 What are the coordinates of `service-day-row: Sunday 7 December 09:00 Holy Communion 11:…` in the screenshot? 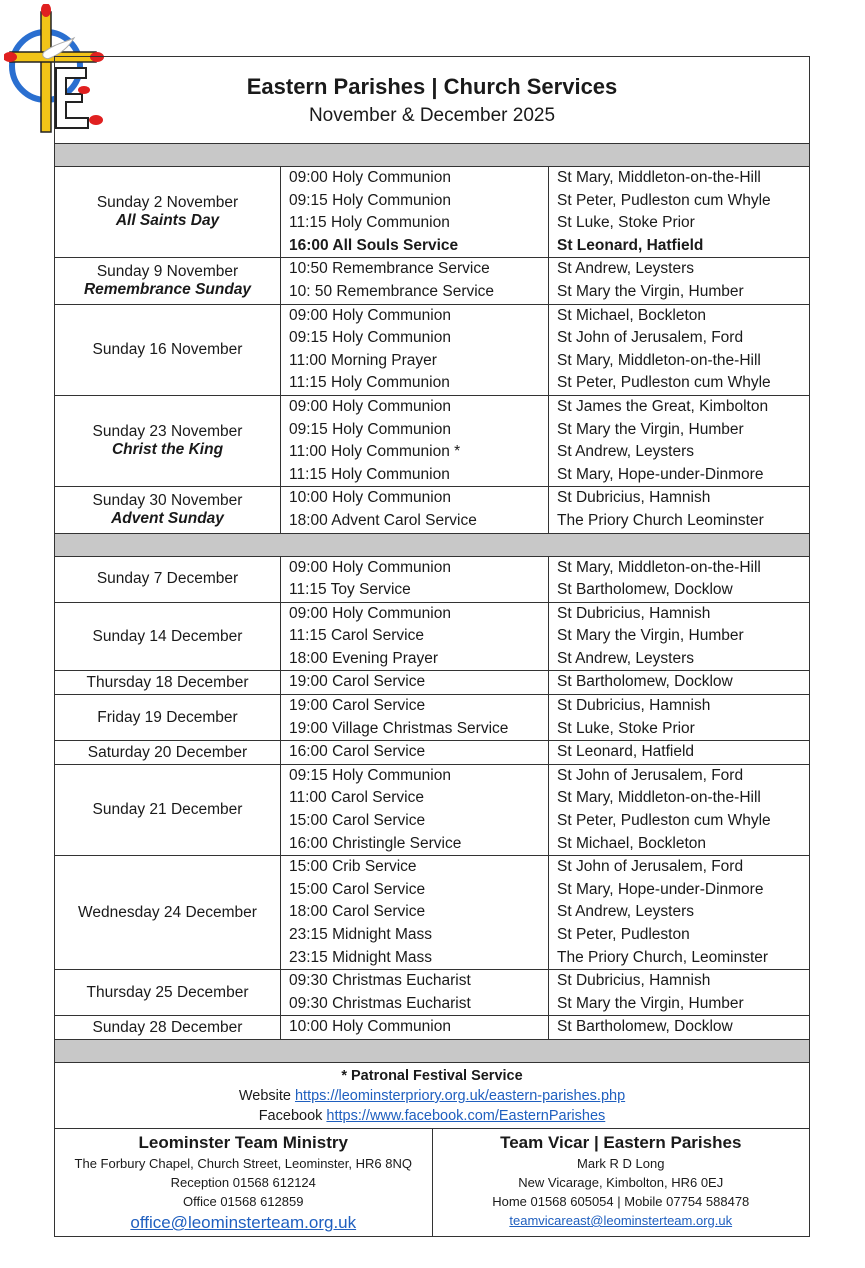 It's located at (432, 579).